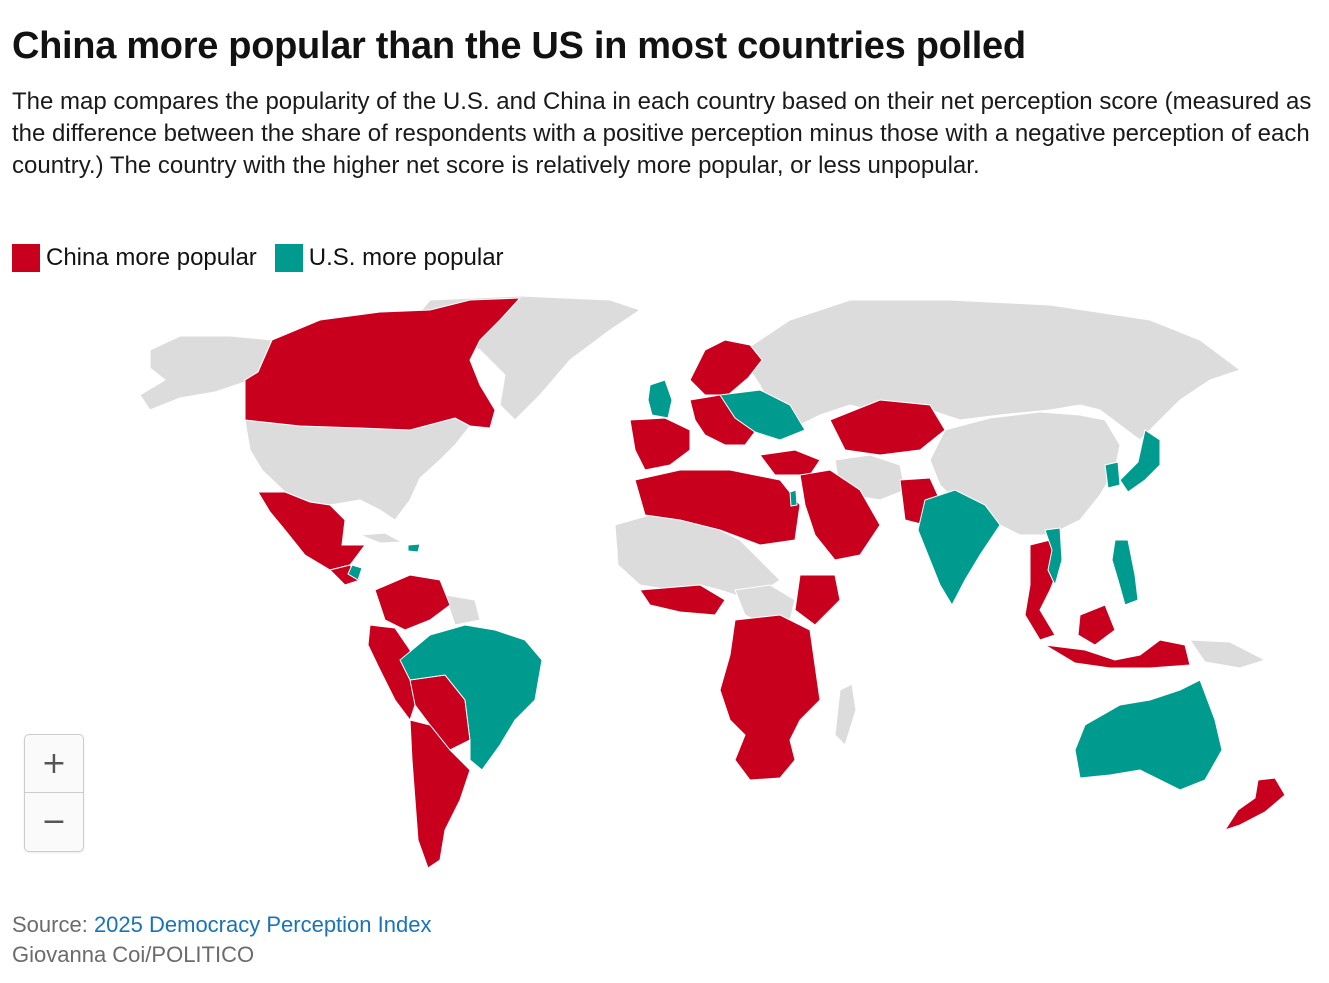 The width and height of the screenshot is (1329, 983). I want to click on legend-label-china: China more popular, so click(151, 257).